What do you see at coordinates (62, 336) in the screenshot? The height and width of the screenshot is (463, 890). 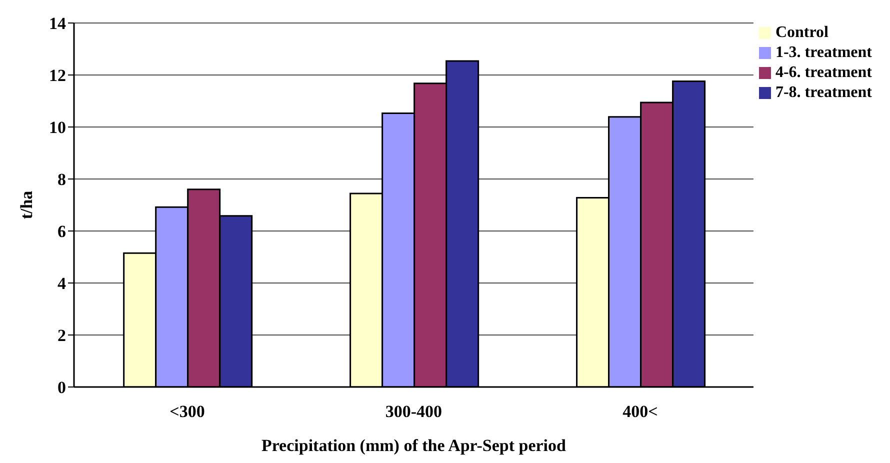 I see `y-tick-label: 2` at bounding box center [62, 336].